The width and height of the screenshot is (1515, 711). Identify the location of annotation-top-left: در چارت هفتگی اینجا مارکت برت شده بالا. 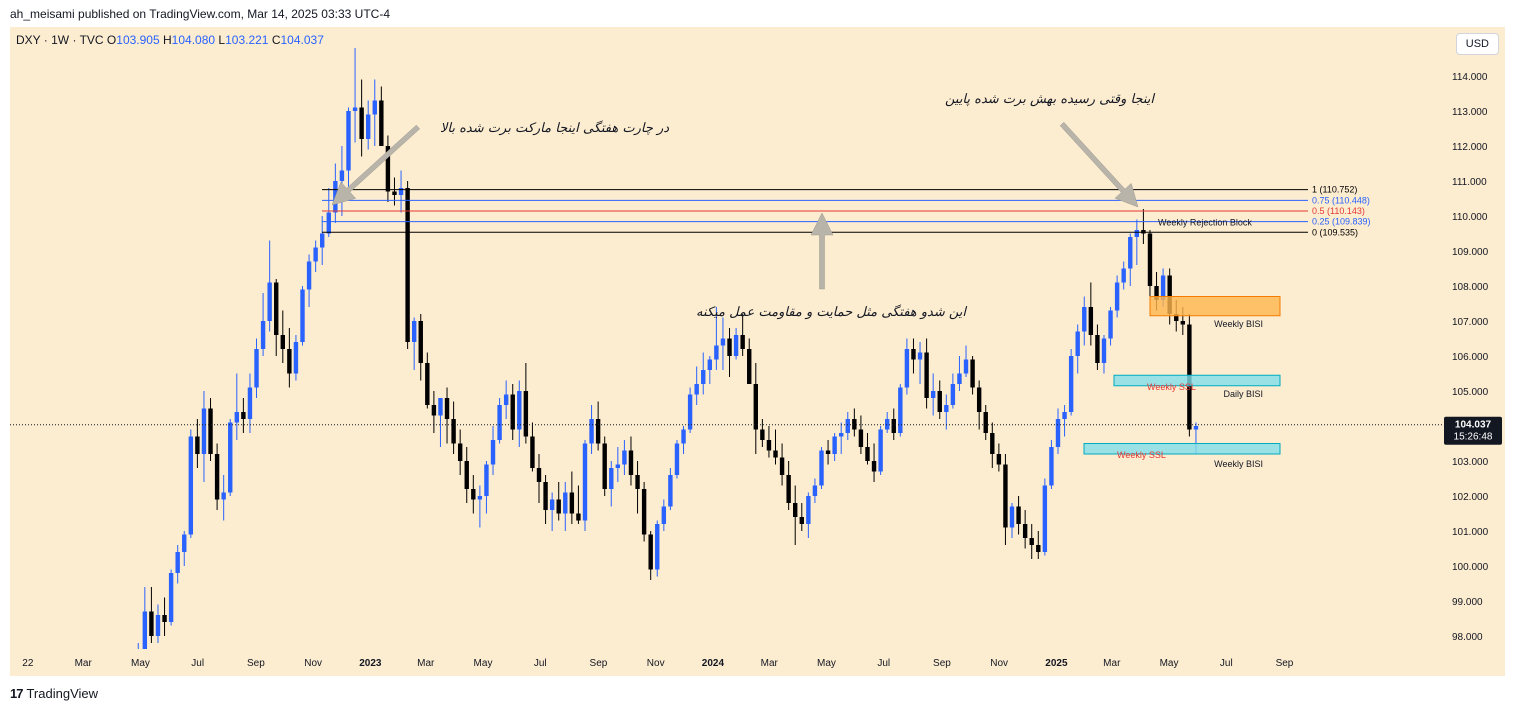
(555, 128).